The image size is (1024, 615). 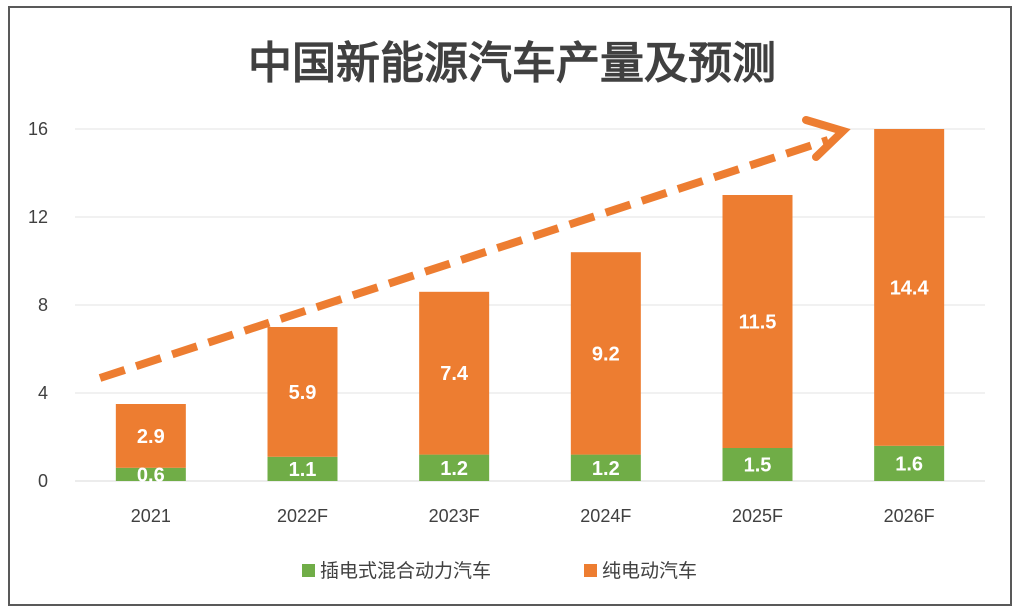 I want to click on bar-bev-2021, so click(x=150, y=436).